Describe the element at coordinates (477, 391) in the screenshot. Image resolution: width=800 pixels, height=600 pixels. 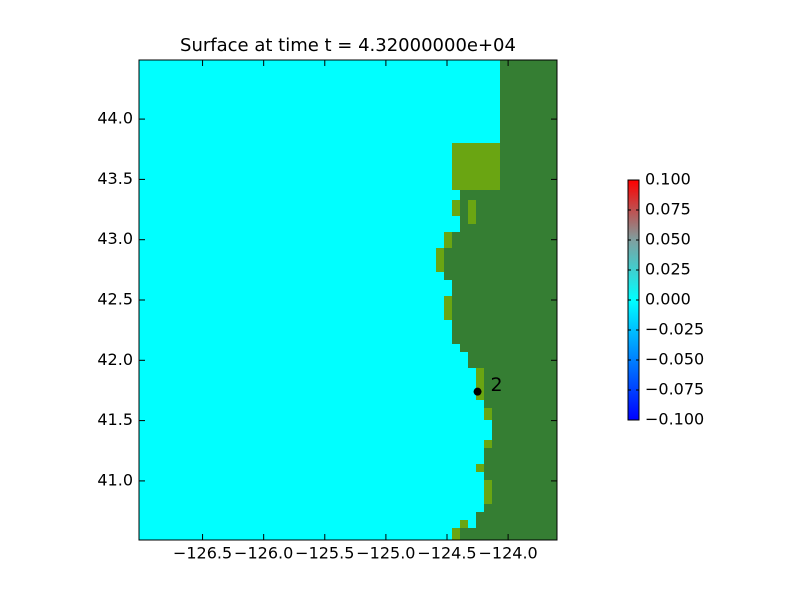
I see `gauge` at that location.